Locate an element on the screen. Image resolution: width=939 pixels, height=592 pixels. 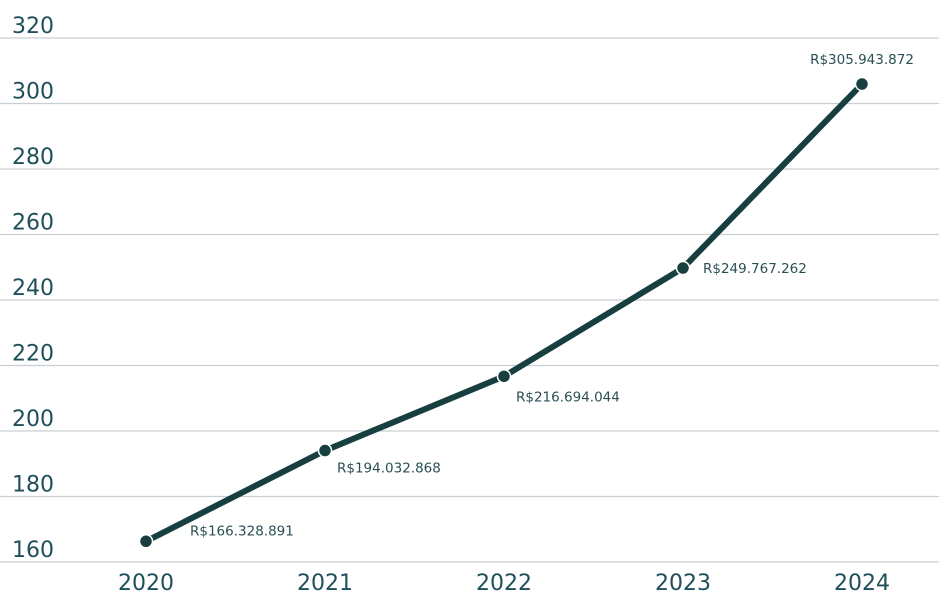
data-label-2021: R$194.032.868 is located at coordinates (389, 469).